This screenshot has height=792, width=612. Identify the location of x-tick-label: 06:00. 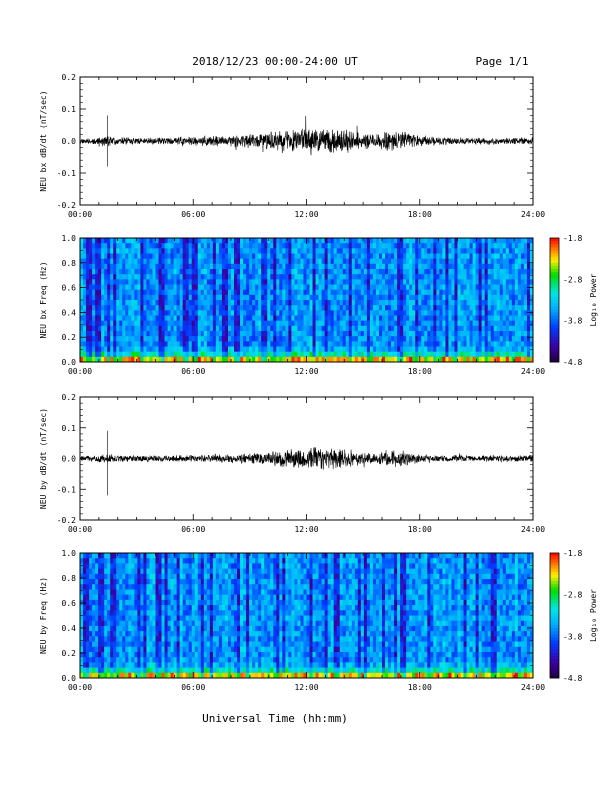
(193, 529).